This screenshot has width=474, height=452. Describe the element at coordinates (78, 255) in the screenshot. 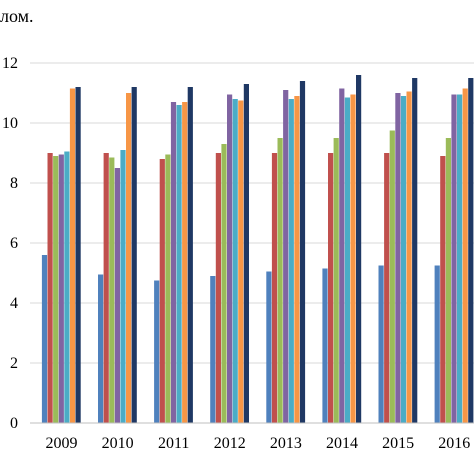

I see `bar-2009-s7` at that location.